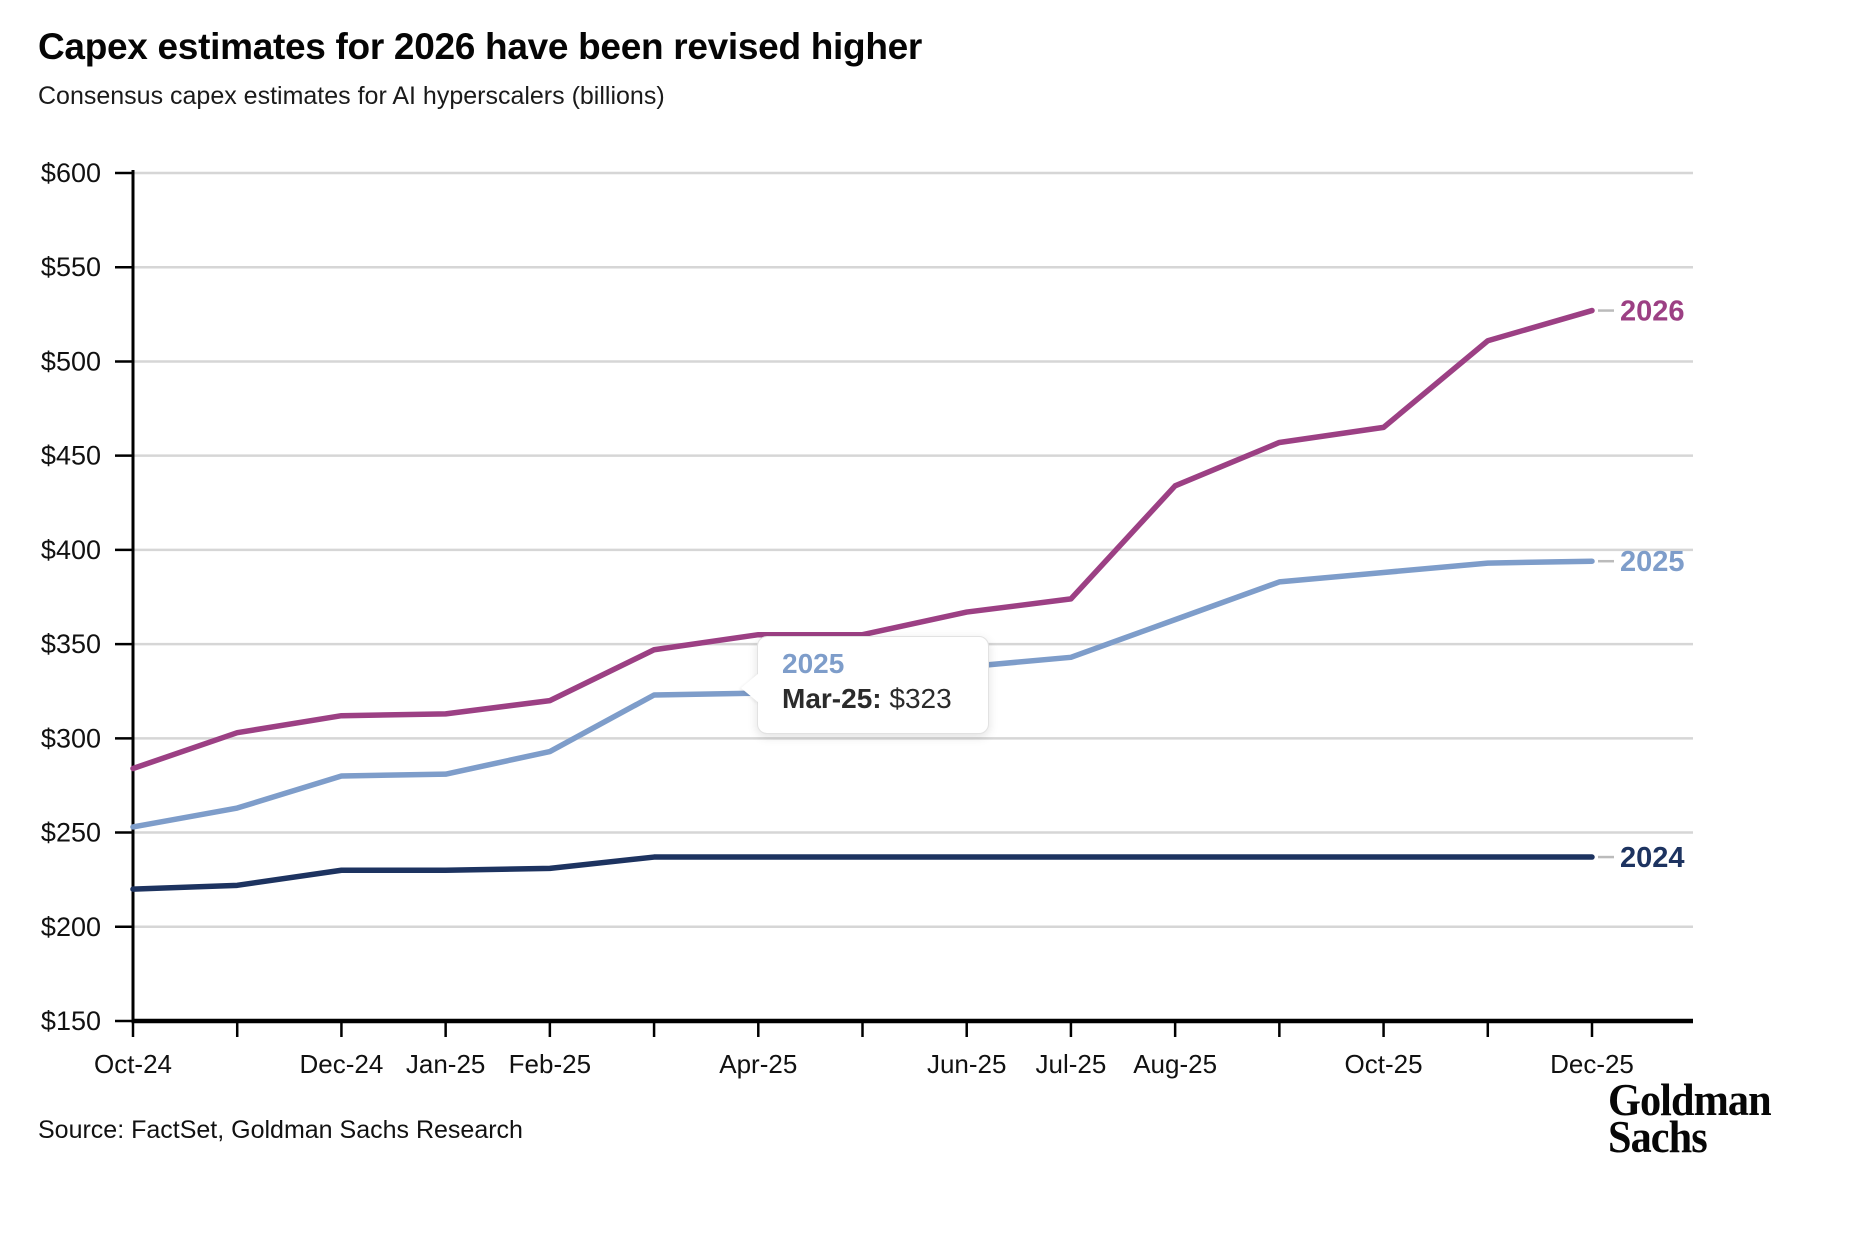 This screenshot has height=1238, width=1872. I want to click on y-tick-label: $500, so click(71, 361).